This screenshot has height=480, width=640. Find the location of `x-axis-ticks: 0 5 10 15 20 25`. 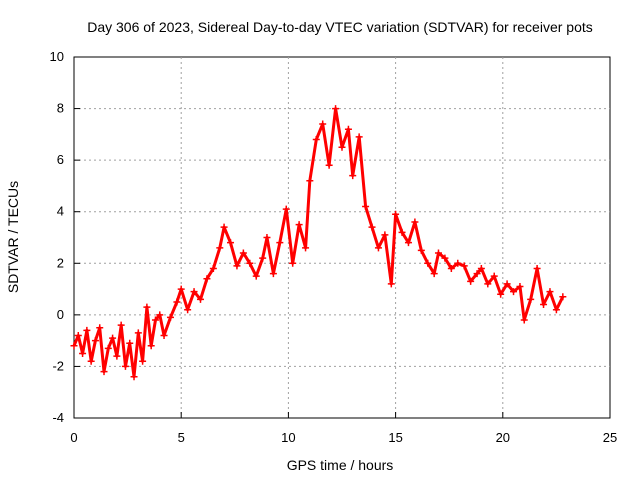

x-axis-ticks: 0 5 10 15 20 25 is located at coordinates (343, 428).